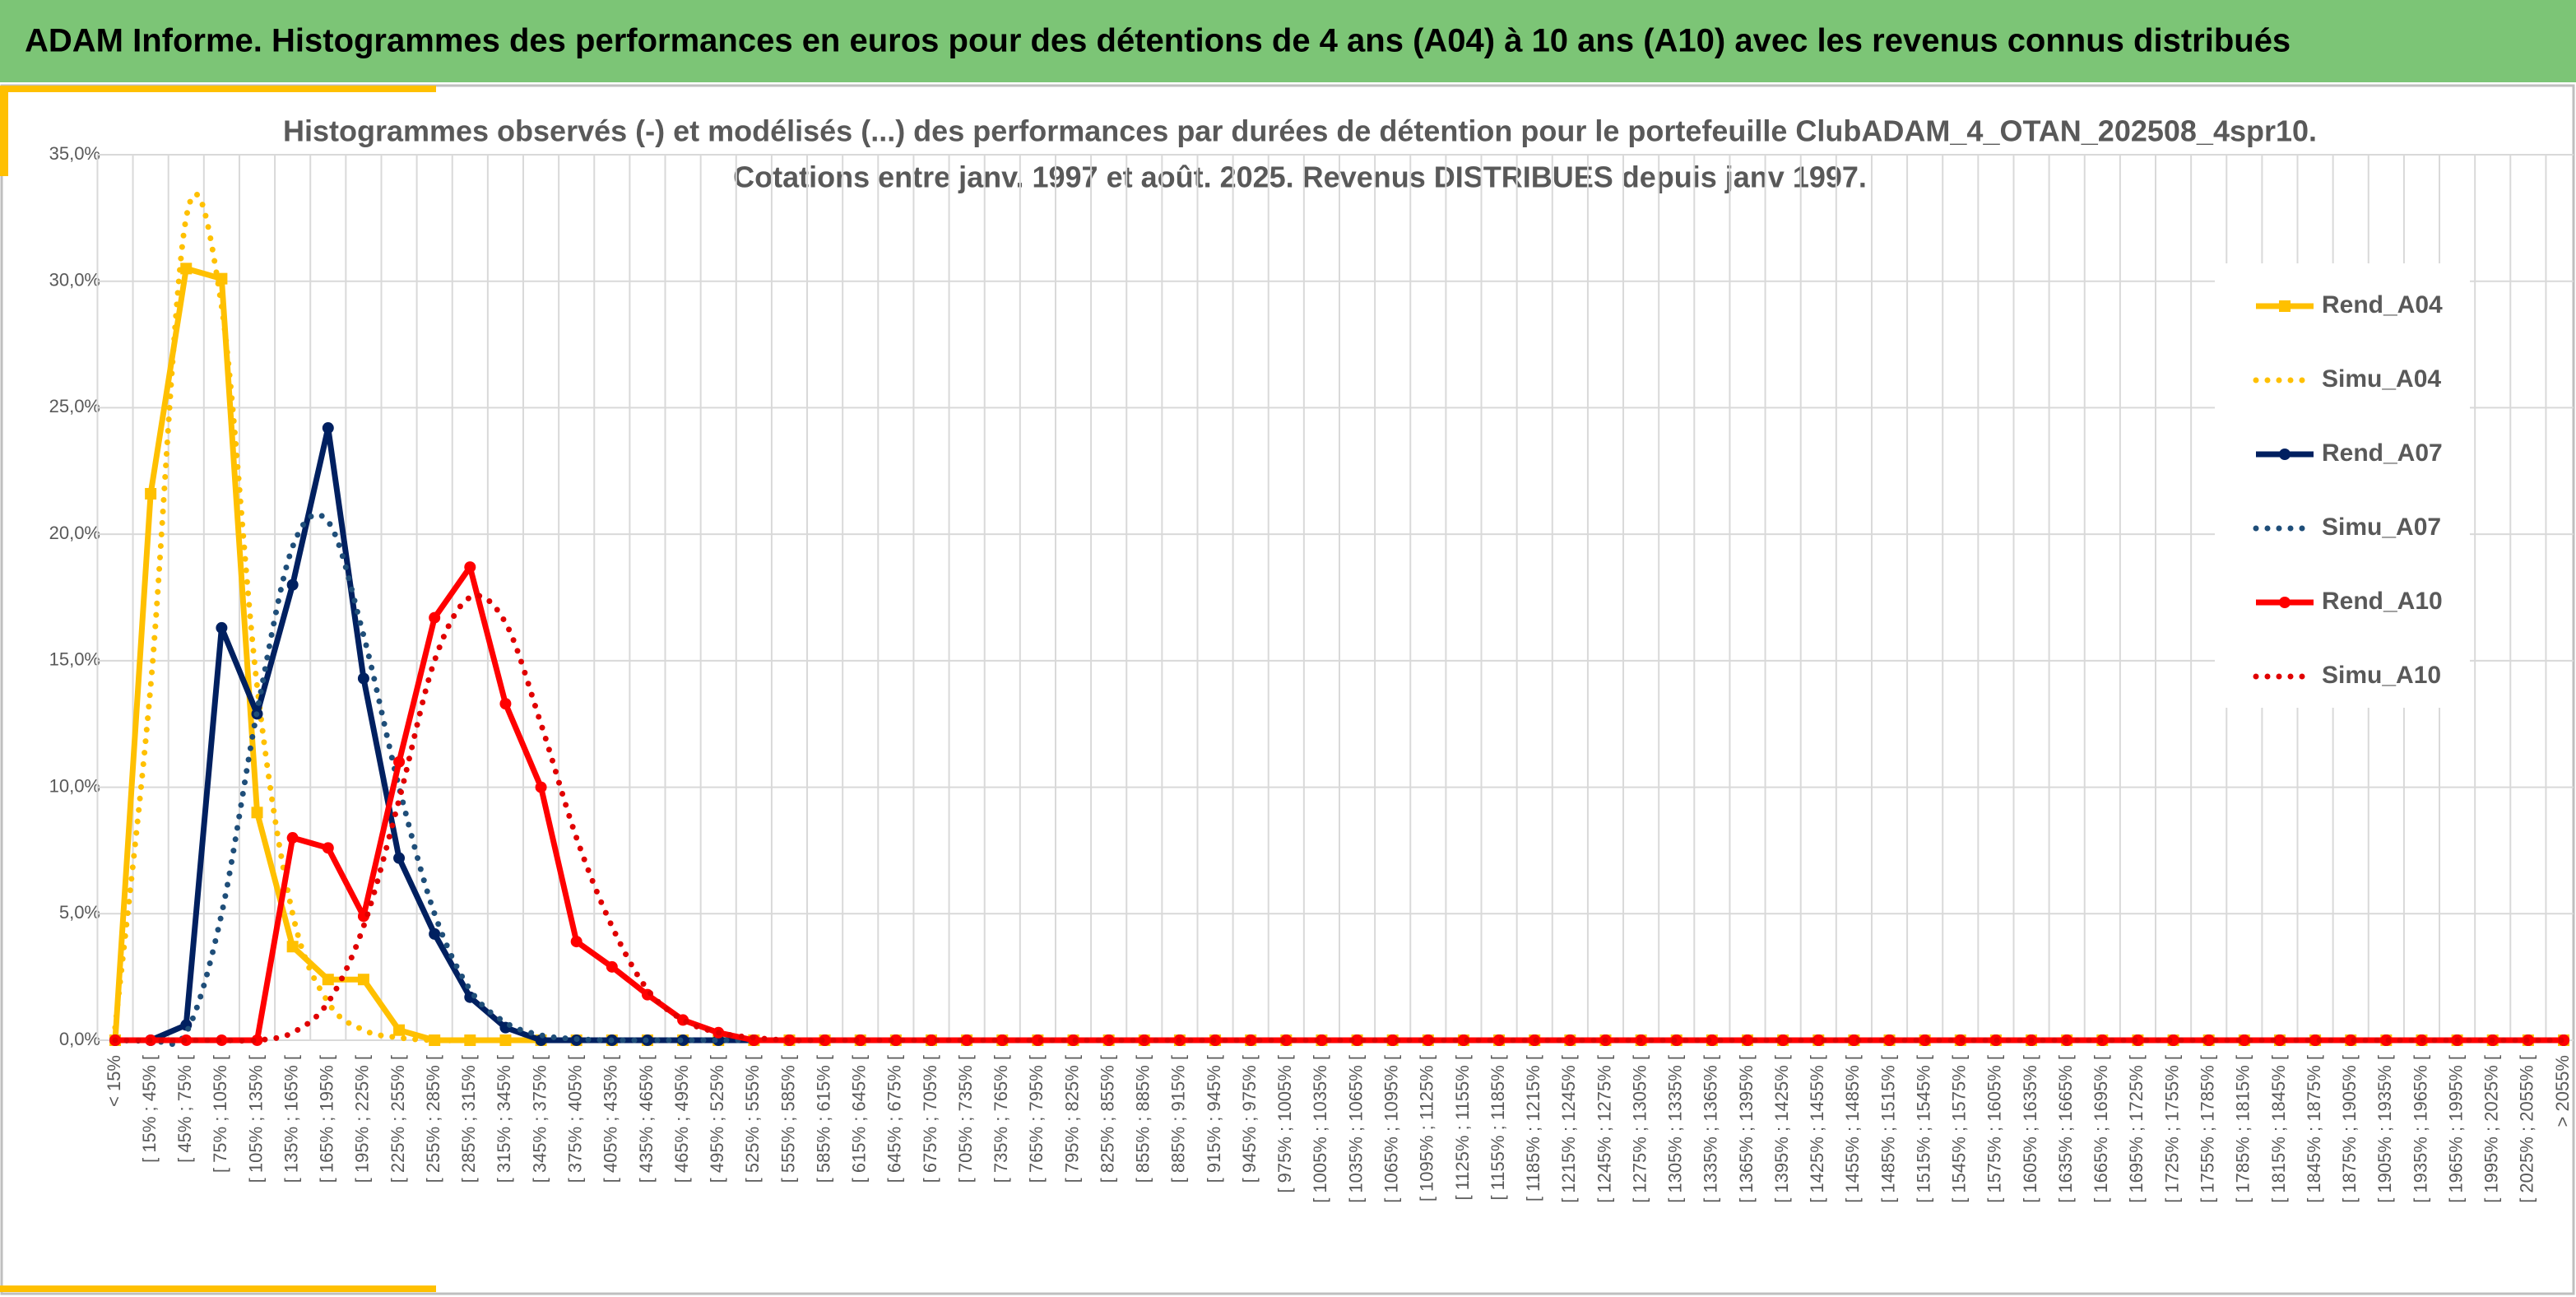 This screenshot has width=2576, height=1297. I want to click on x-tick-label: [ 615% ; 645% [, so click(860, 1119).